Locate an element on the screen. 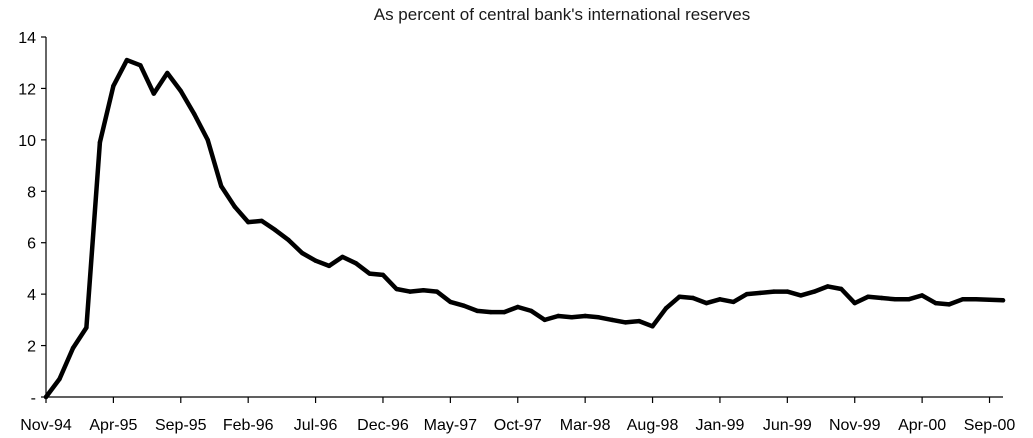 The height and width of the screenshot is (438, 1033). y-tick-label: 8 is located at coordinates (31, 192).